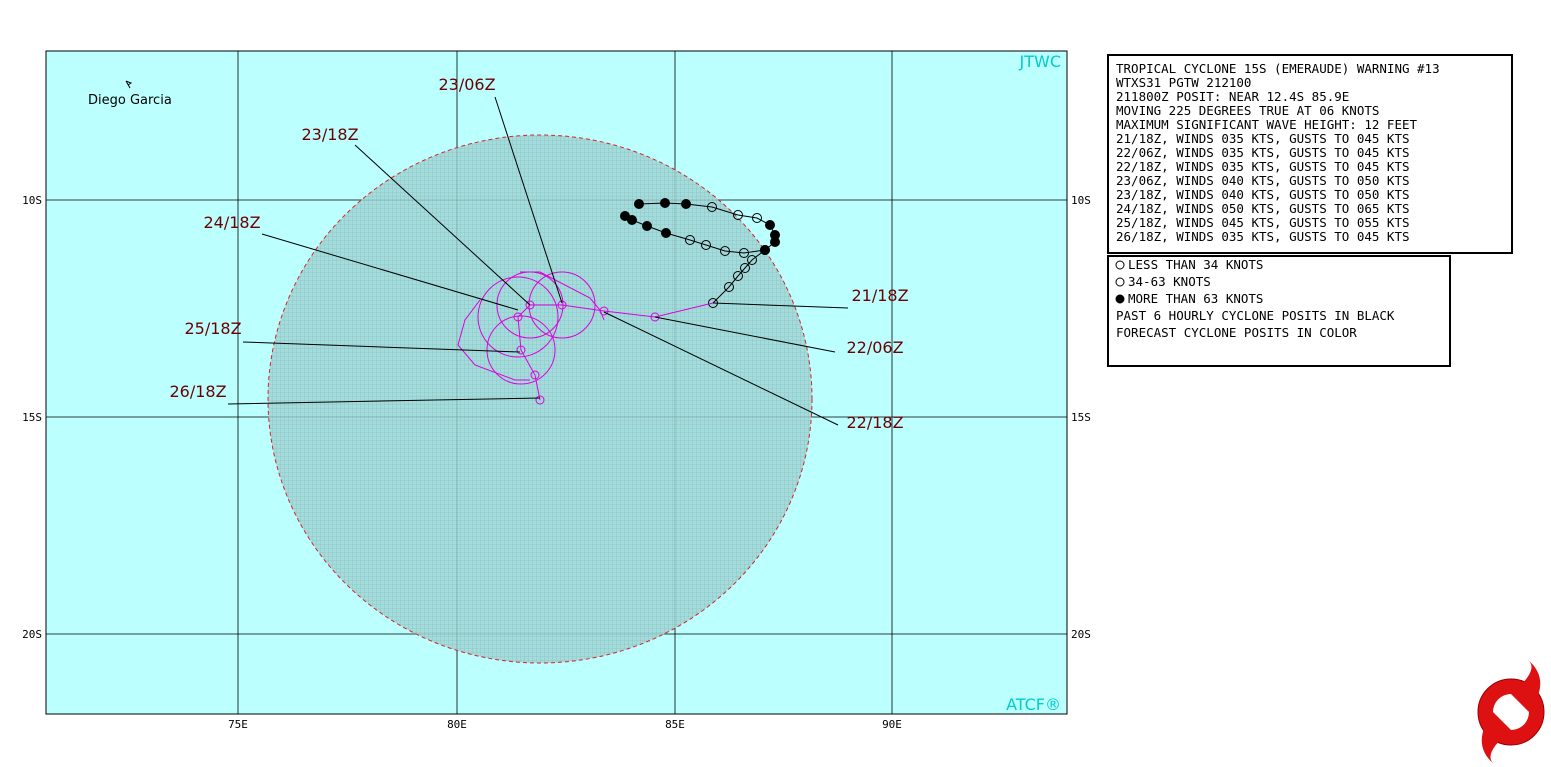  I want to click on warning-line: 21/18Z, WINDS 035 KTS, GUSTS TO 045 KTS, so click(1263, 138).